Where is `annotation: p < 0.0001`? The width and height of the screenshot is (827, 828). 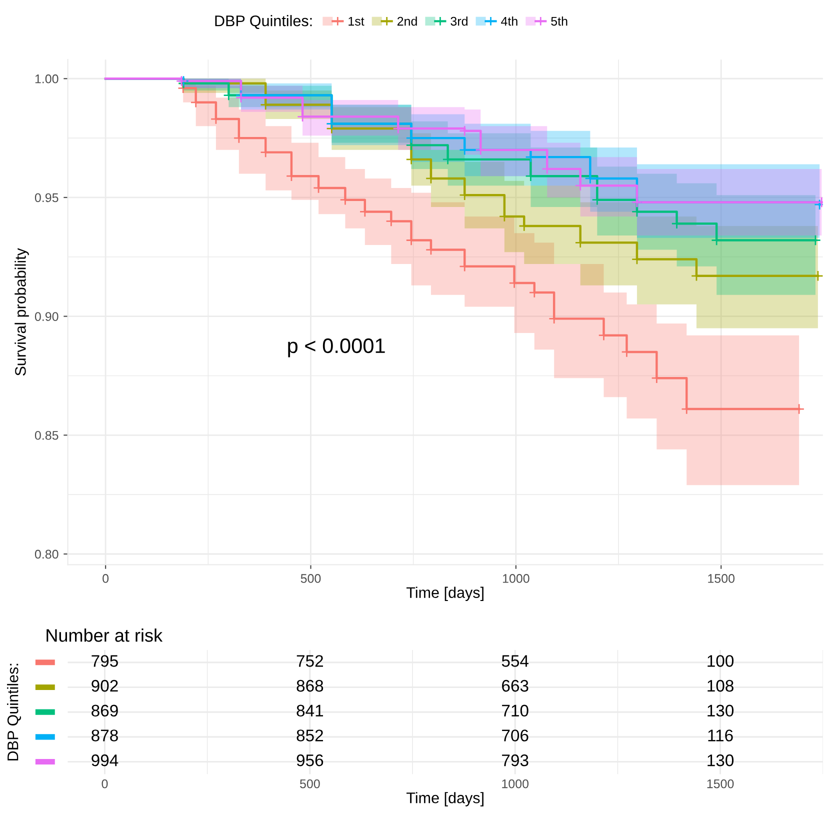
annotation: p < 0.0001 is located at coordinates (336, 348).